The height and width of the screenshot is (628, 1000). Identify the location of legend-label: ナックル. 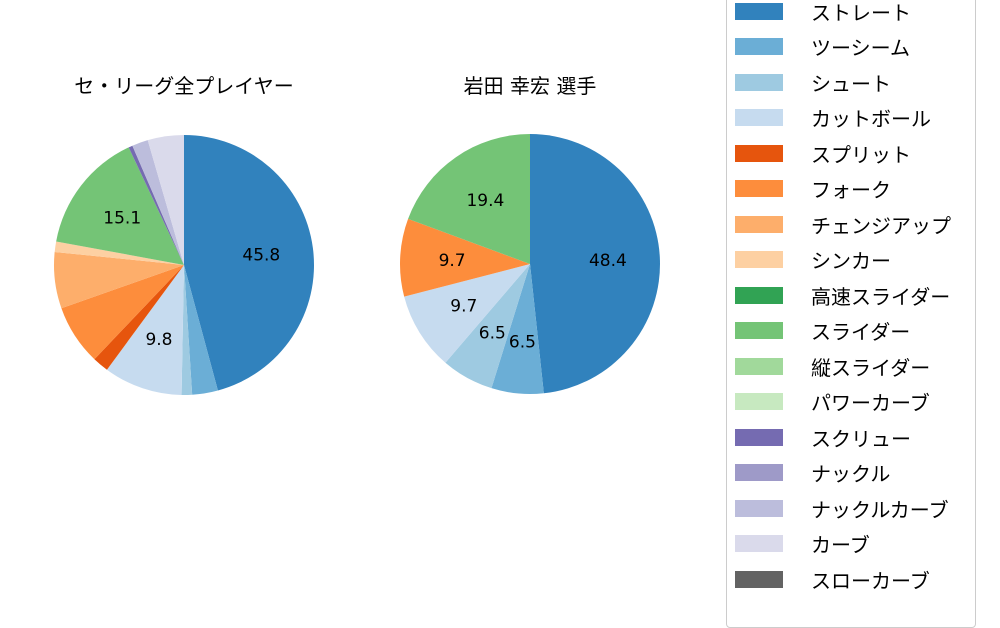
(851, 474).